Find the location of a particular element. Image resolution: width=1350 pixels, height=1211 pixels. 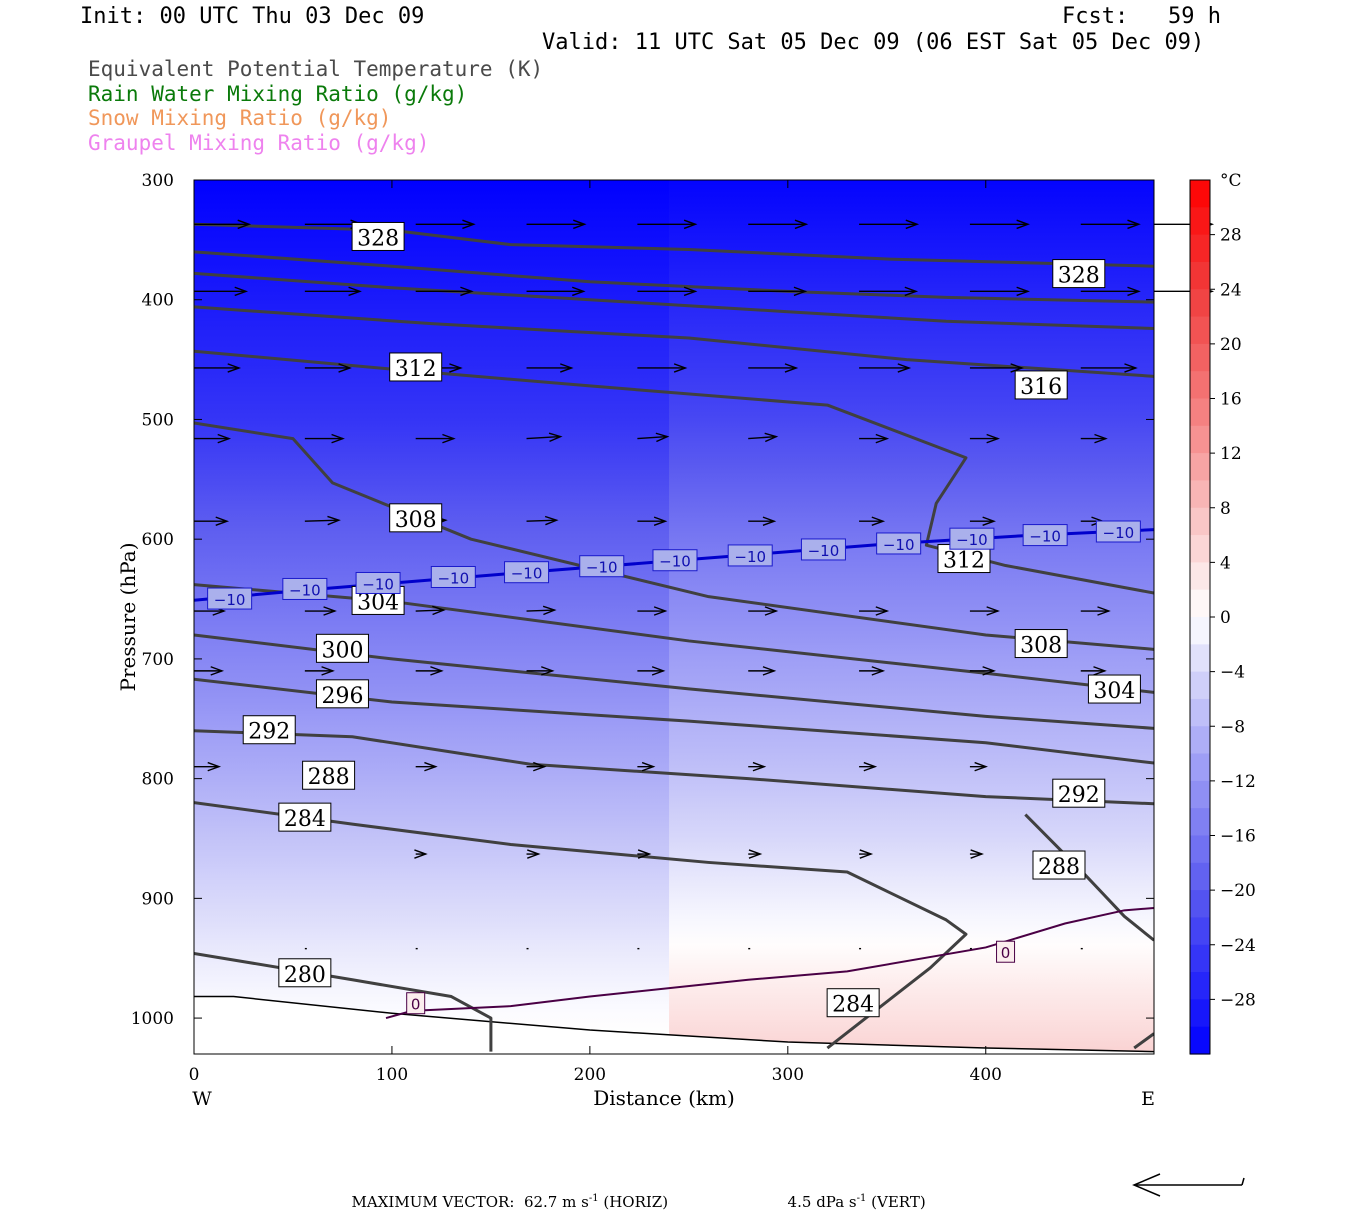

x-tick-label: 300 is located at coordinates (788, 1075).